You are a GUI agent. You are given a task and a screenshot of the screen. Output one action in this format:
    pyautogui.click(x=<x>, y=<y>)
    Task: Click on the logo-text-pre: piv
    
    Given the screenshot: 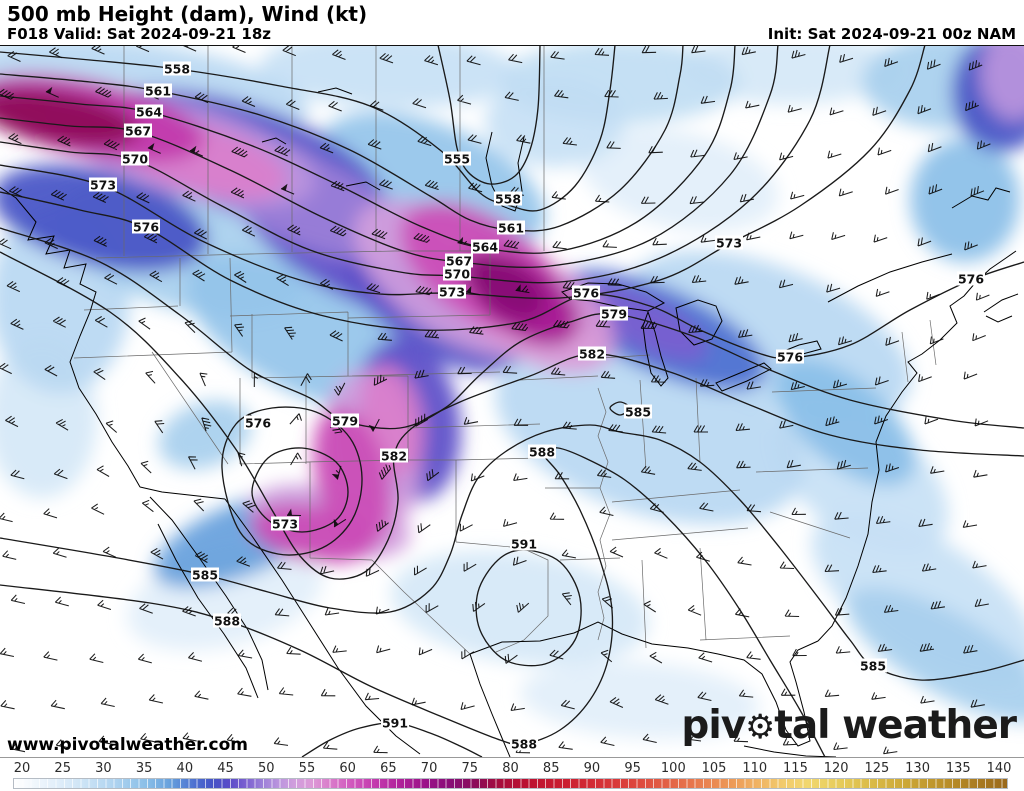 What is the action you would take?
    pyautogui.click(x=713, y=725)
    